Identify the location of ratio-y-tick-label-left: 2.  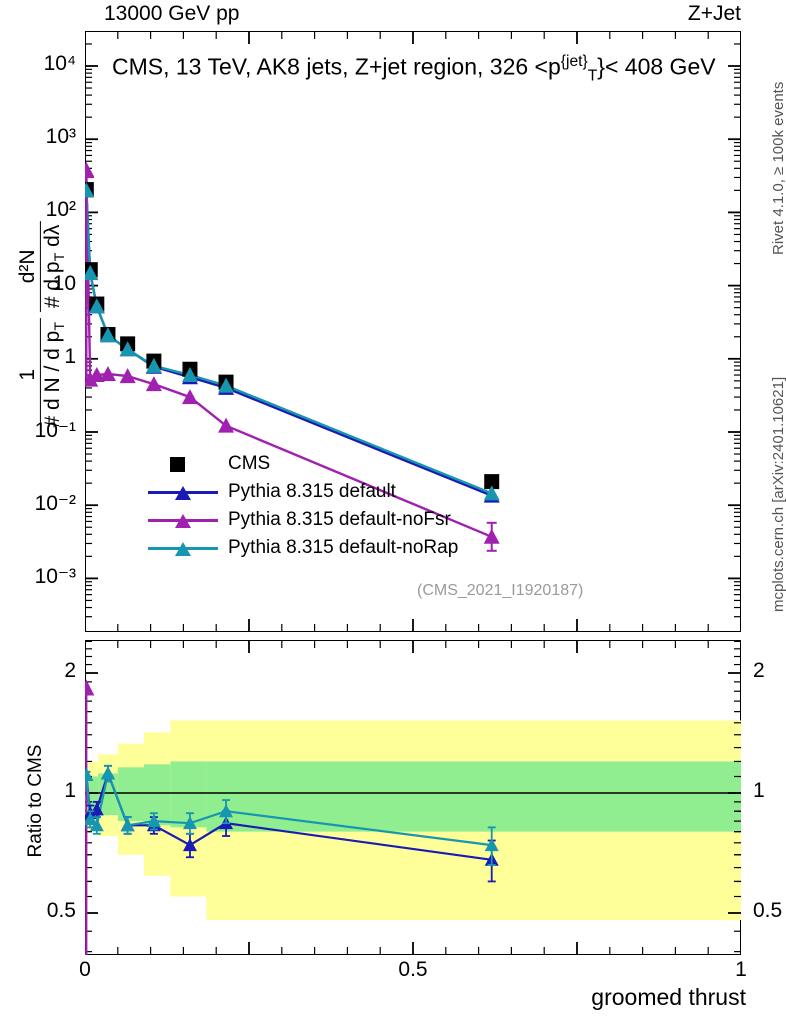
(70, 670).